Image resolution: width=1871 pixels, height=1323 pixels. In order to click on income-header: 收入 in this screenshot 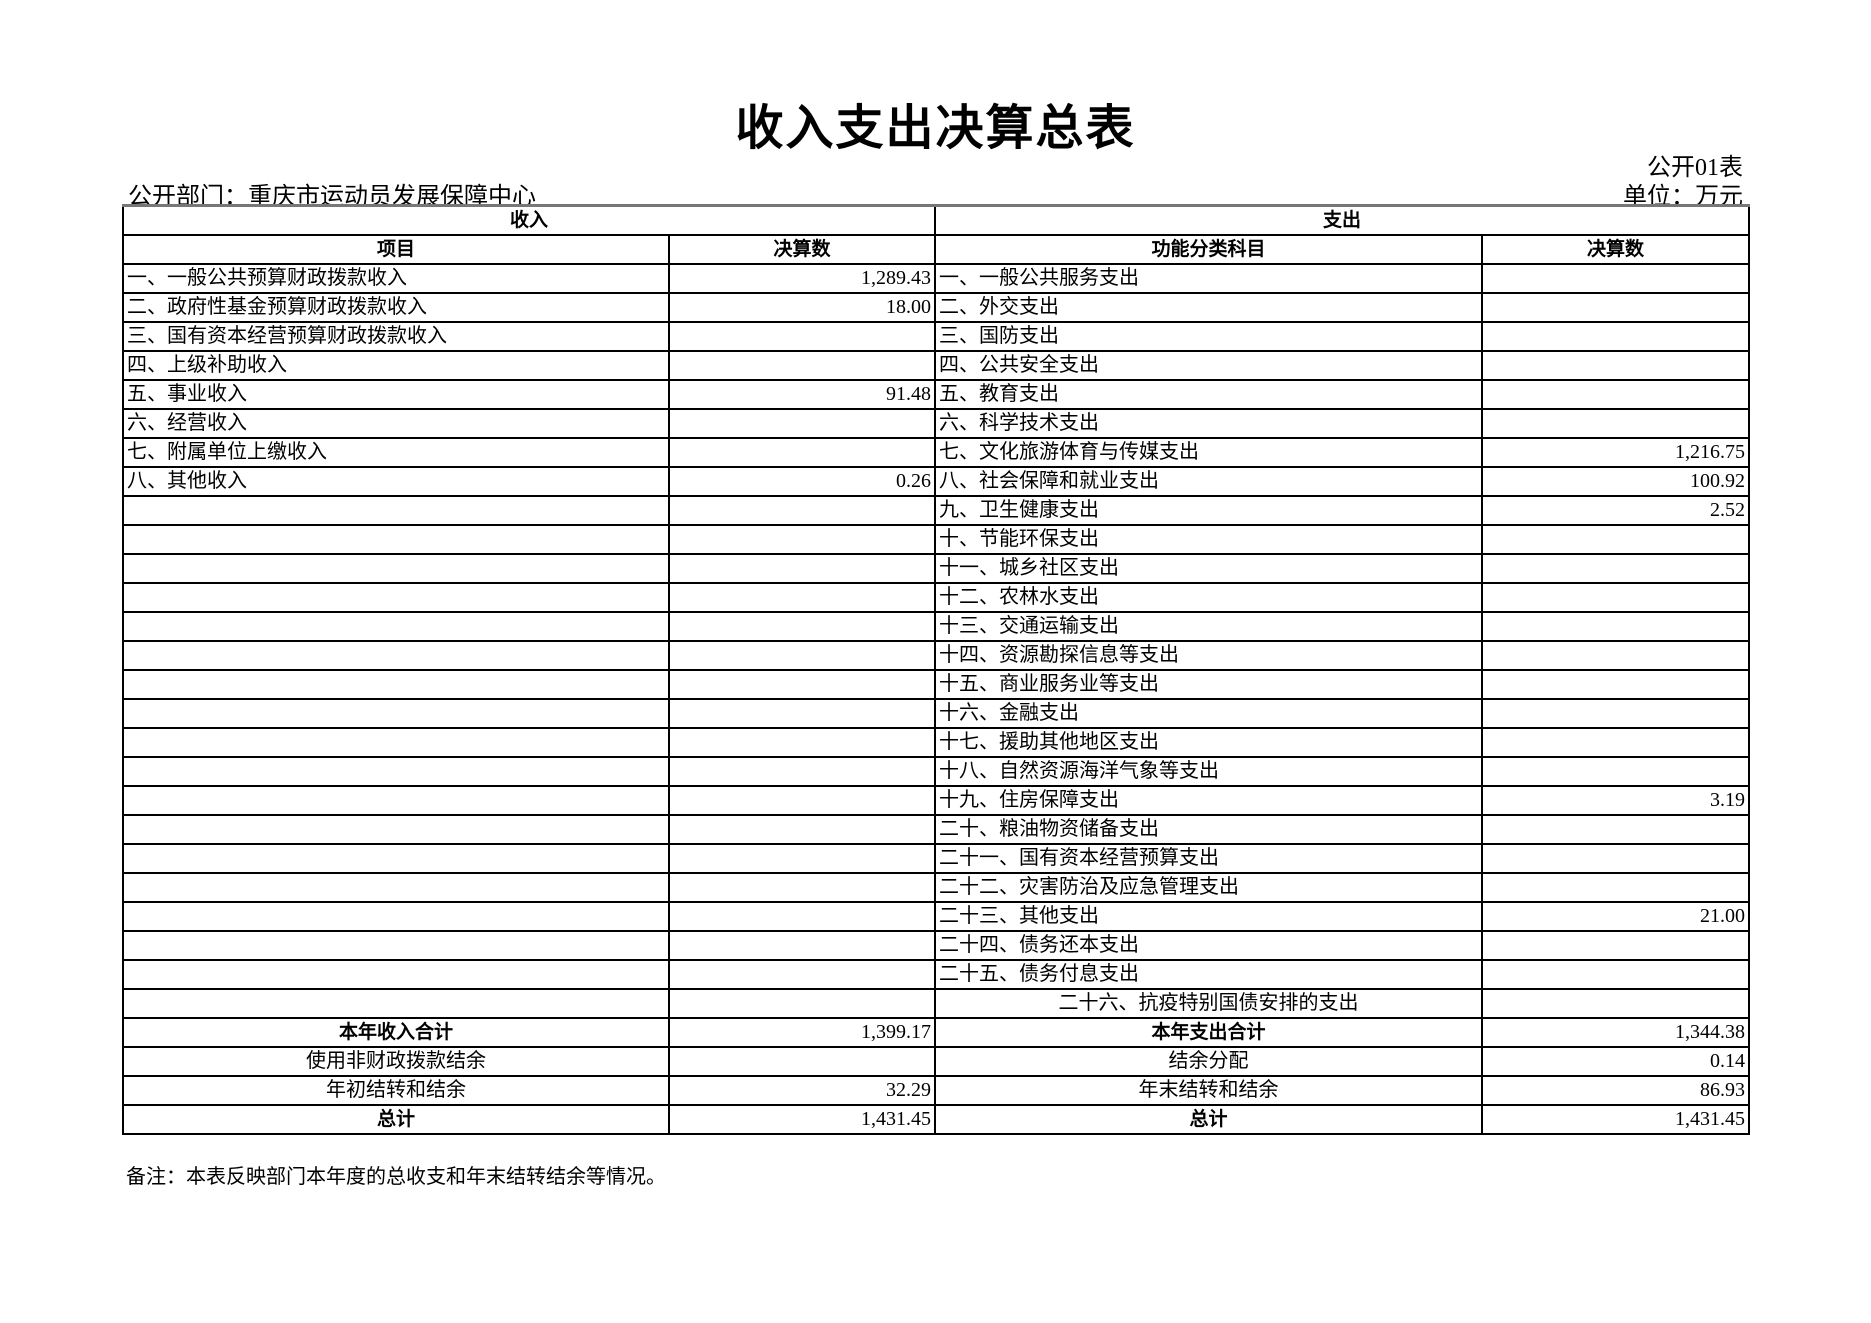, I will do `click(529, 220)`.